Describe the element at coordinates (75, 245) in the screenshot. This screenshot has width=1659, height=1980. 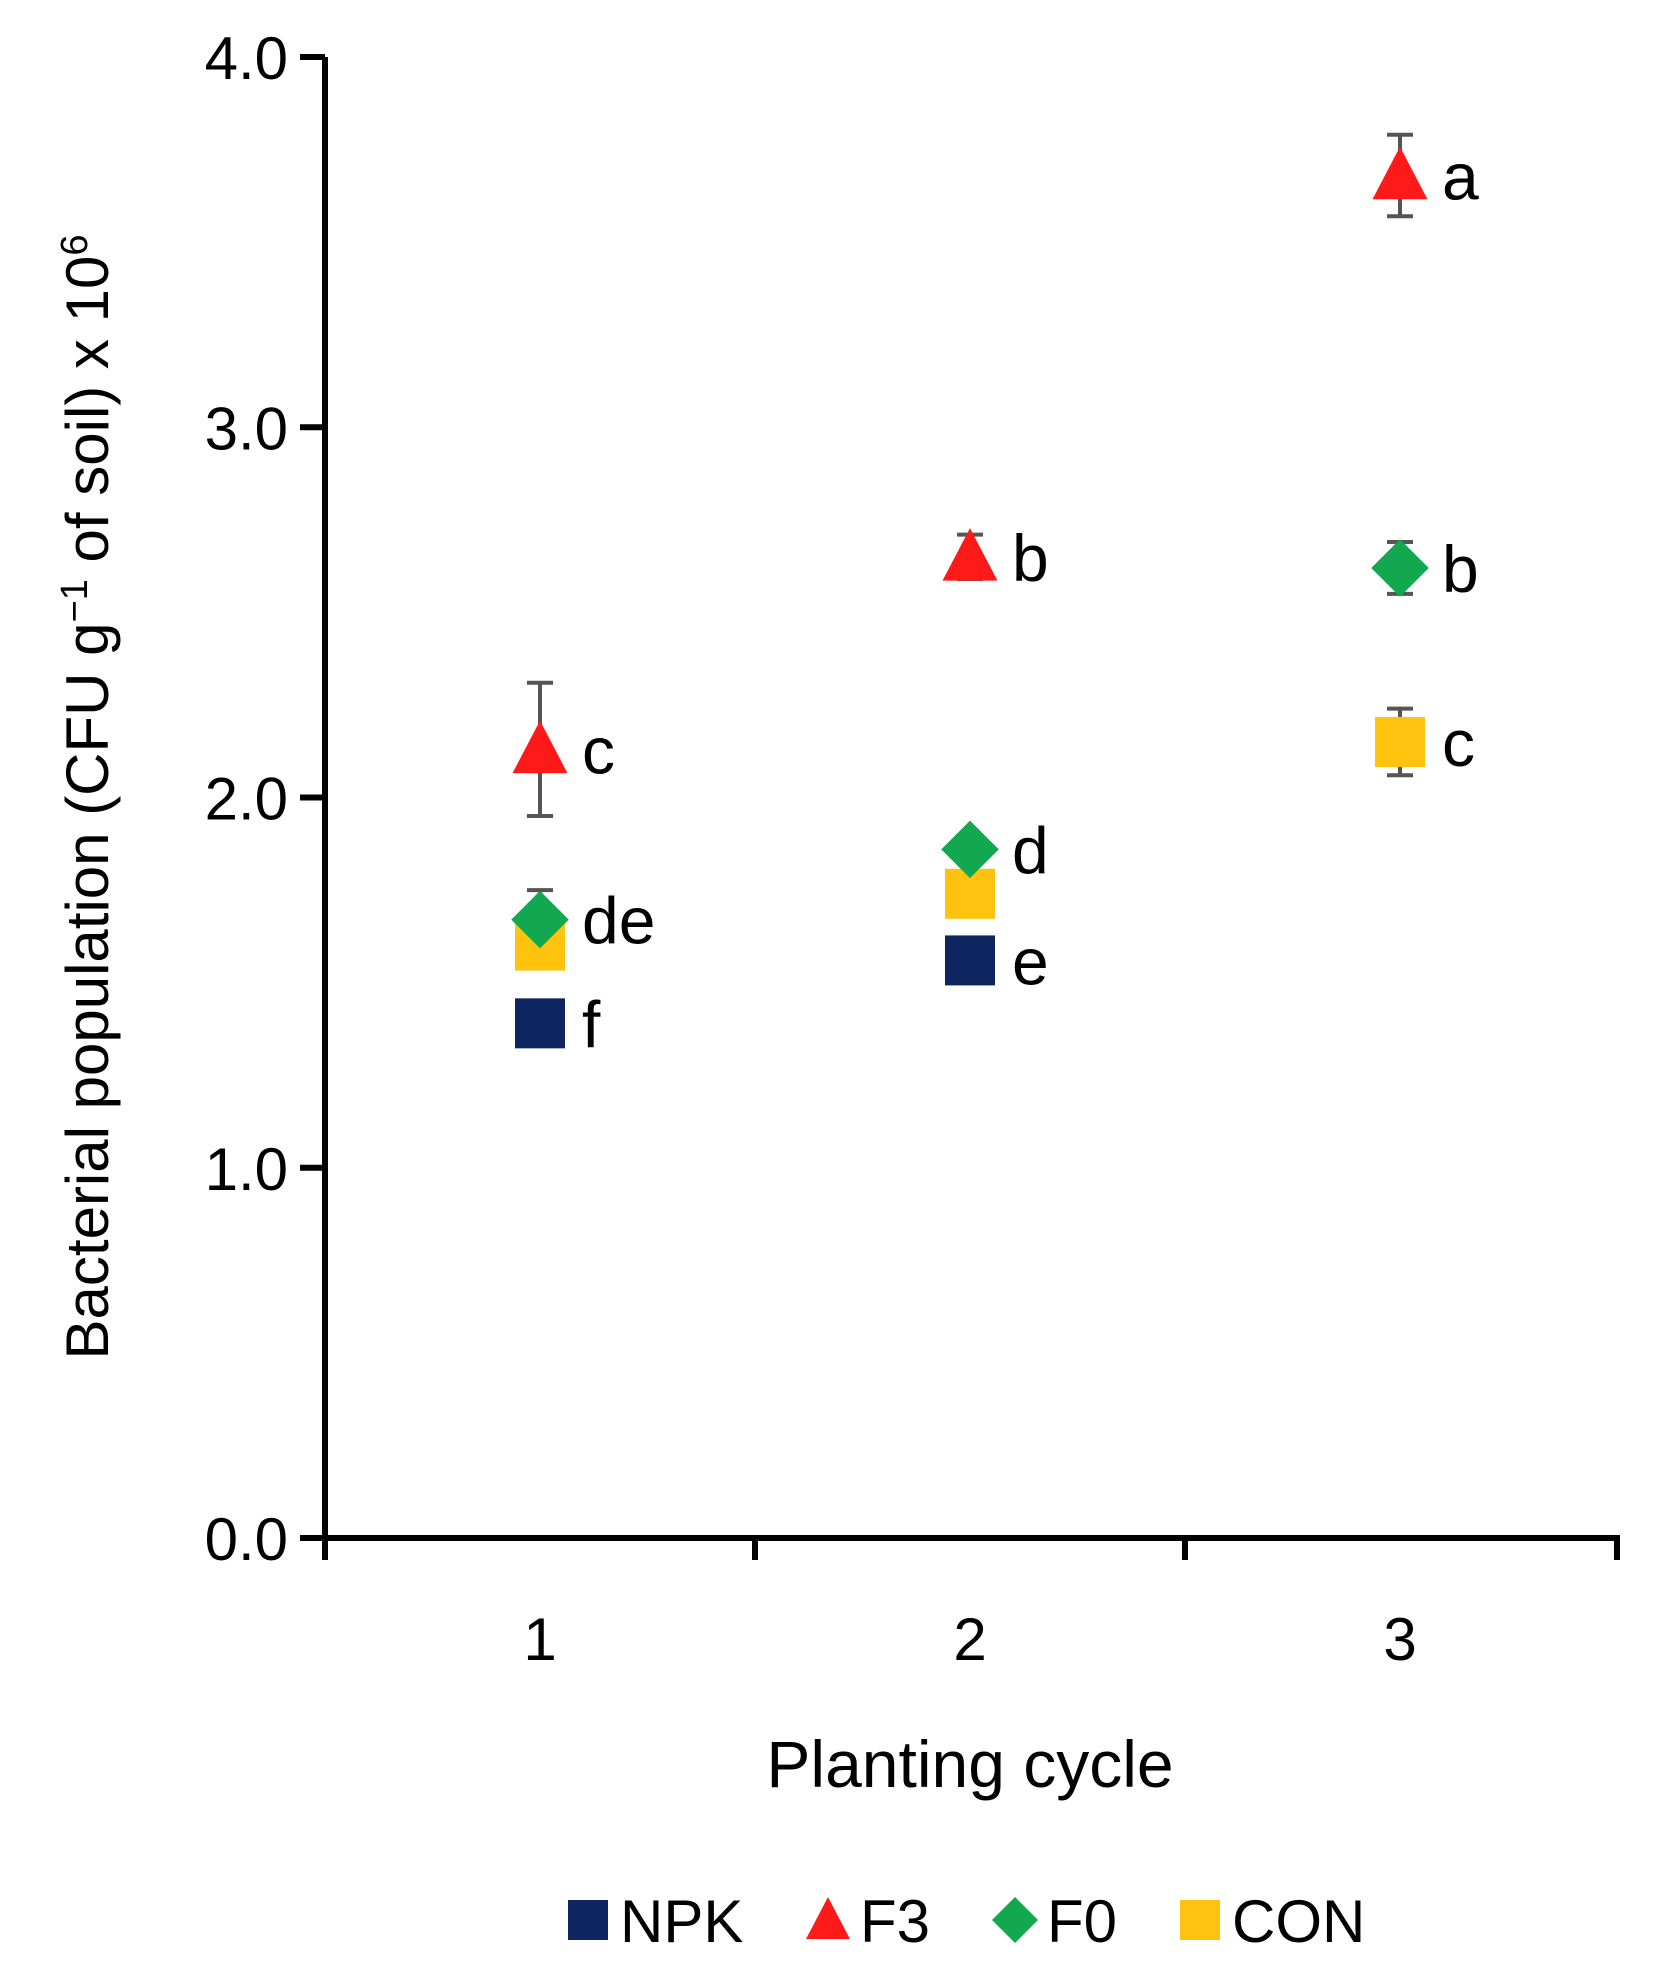
I see `y-axis-title-sup-2: 6` at that location.